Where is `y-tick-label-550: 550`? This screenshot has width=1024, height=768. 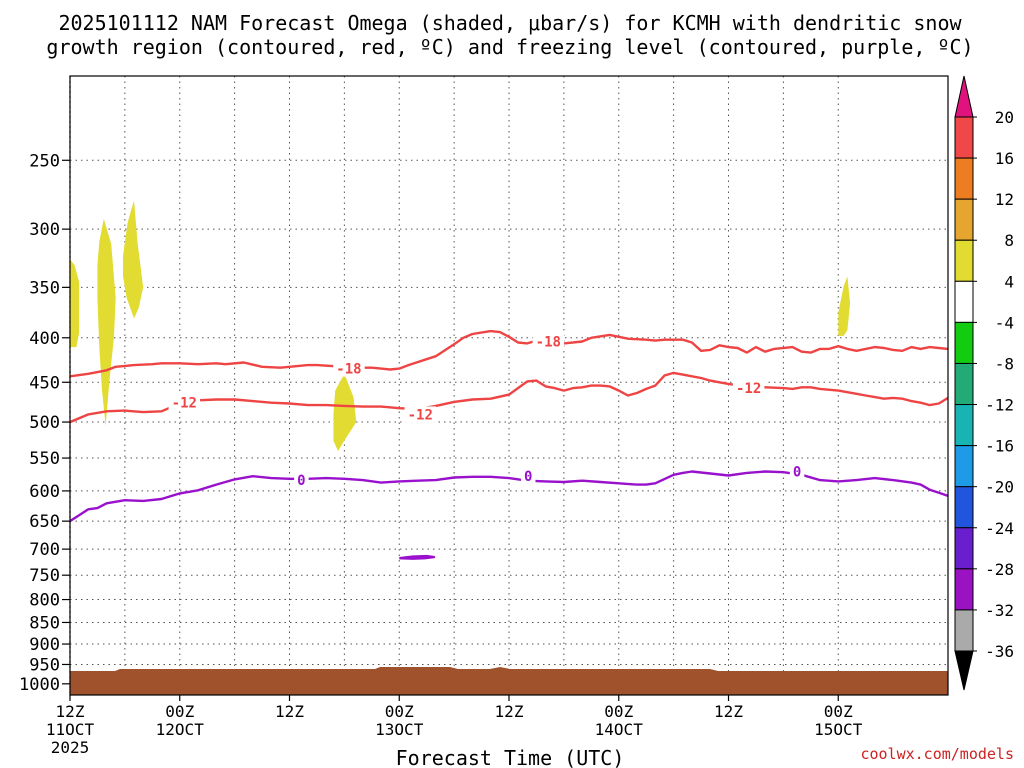
y-tick-label-550: 550 is located at coordinates (44, 459).